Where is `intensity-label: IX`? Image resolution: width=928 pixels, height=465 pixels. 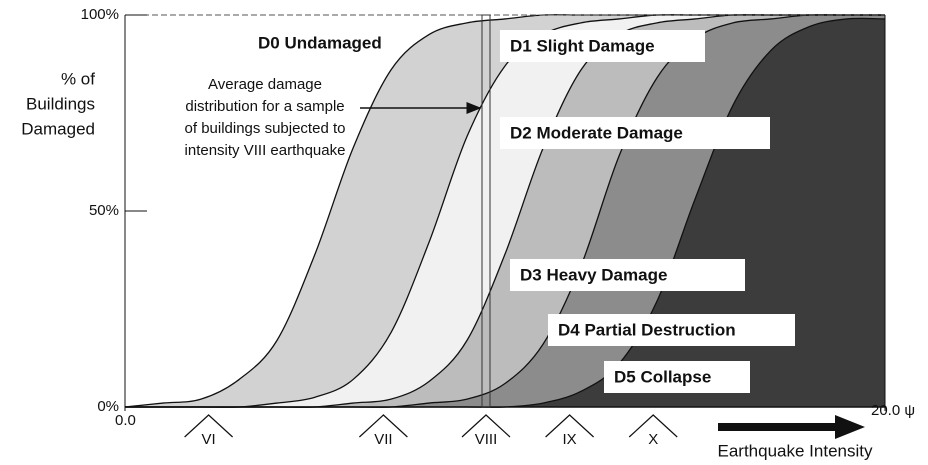
intensity-label: IX is located at coordinates (570, 439).